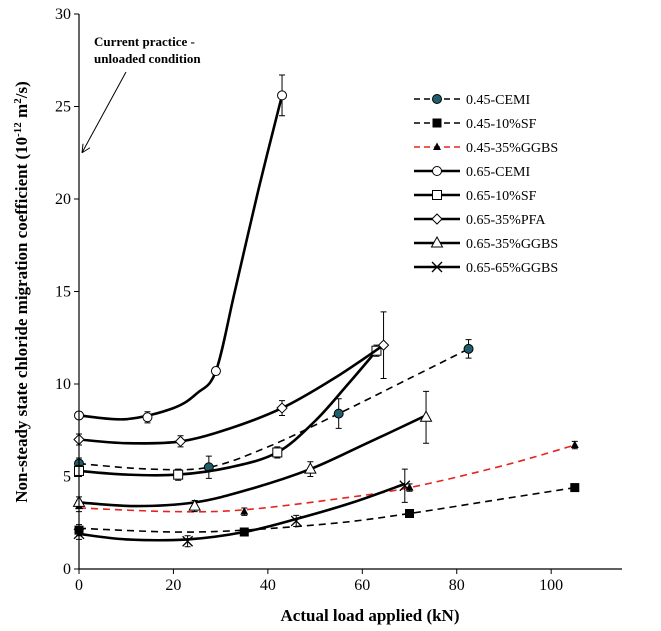 Image resolution: width=661 pixels, height=631 pixels. Describe the element at coordinates (104, 112) in the screenshot. I see `annotation-arrow-line` at that location.